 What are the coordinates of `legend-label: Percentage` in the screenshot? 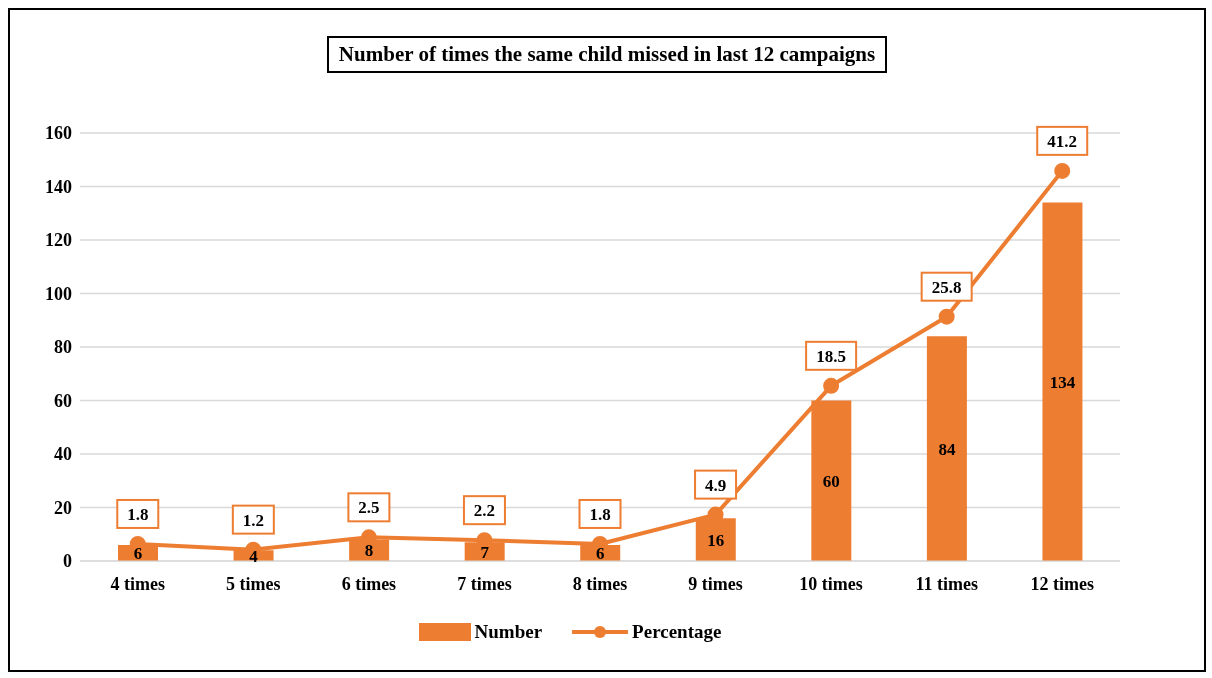 It's located at (676, 632).